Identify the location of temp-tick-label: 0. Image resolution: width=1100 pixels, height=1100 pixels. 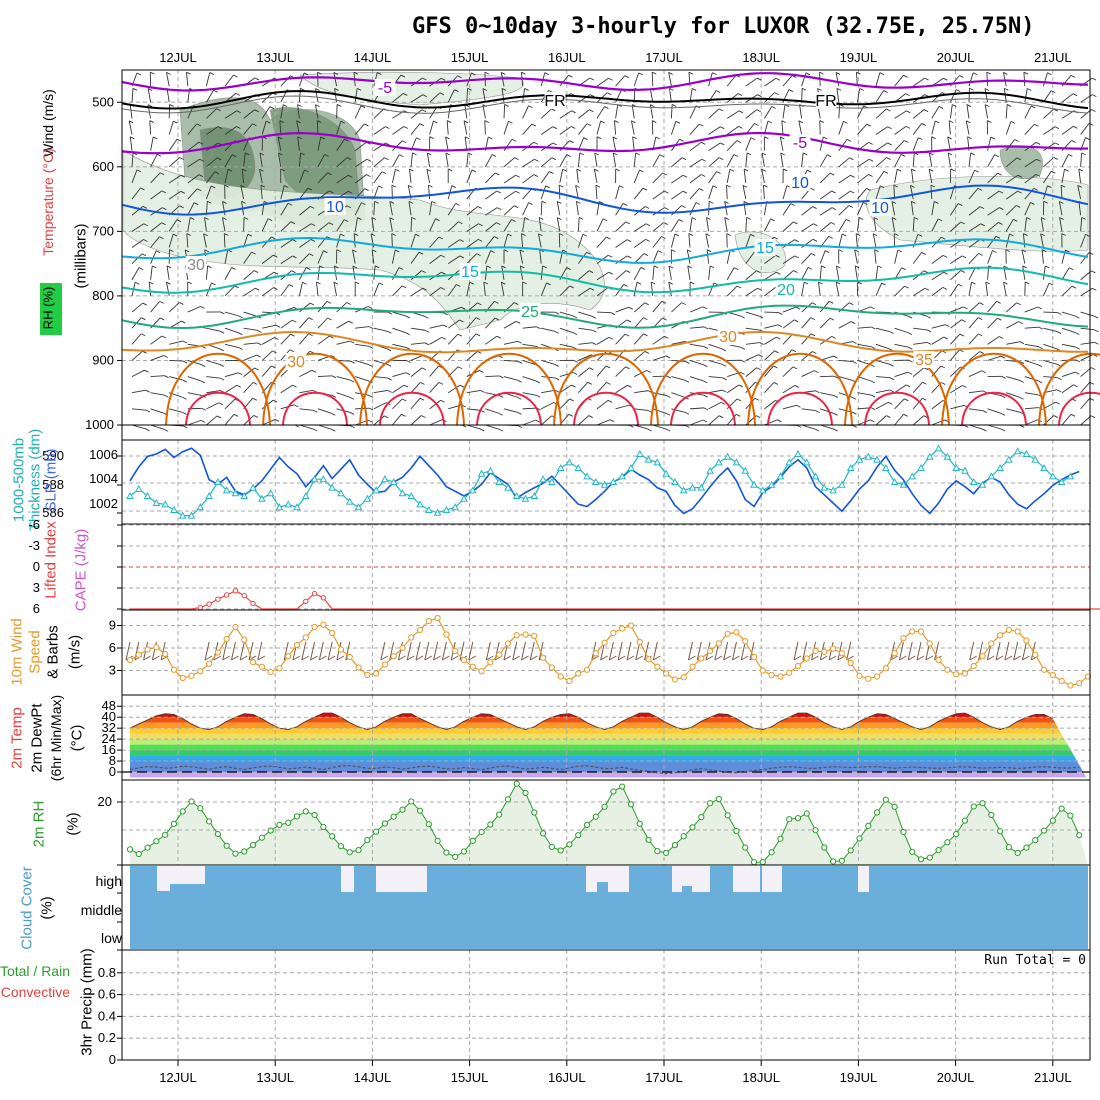
(112, 771).